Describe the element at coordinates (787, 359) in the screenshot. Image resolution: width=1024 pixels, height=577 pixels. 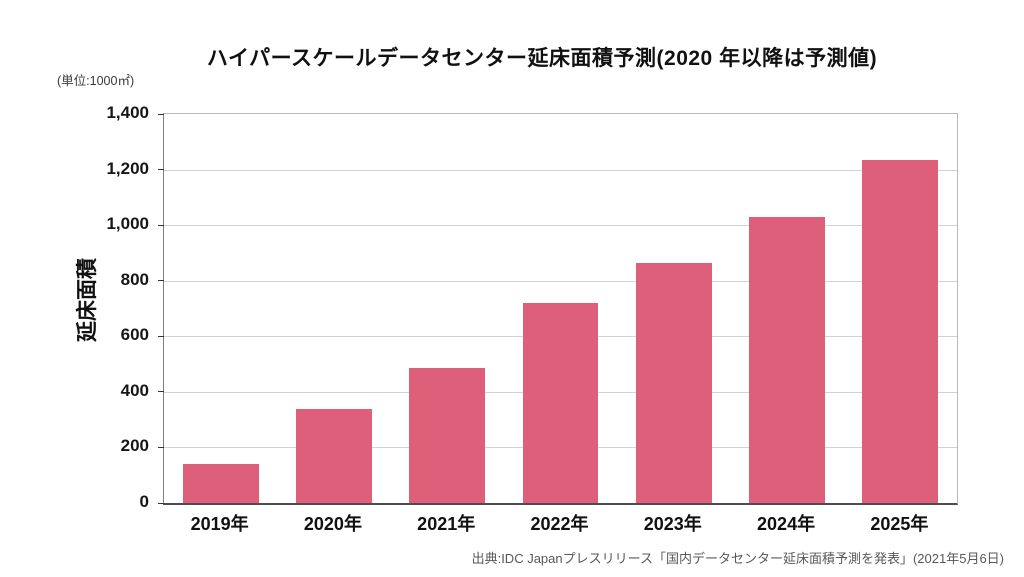
I see `bar-2024年` at that location.